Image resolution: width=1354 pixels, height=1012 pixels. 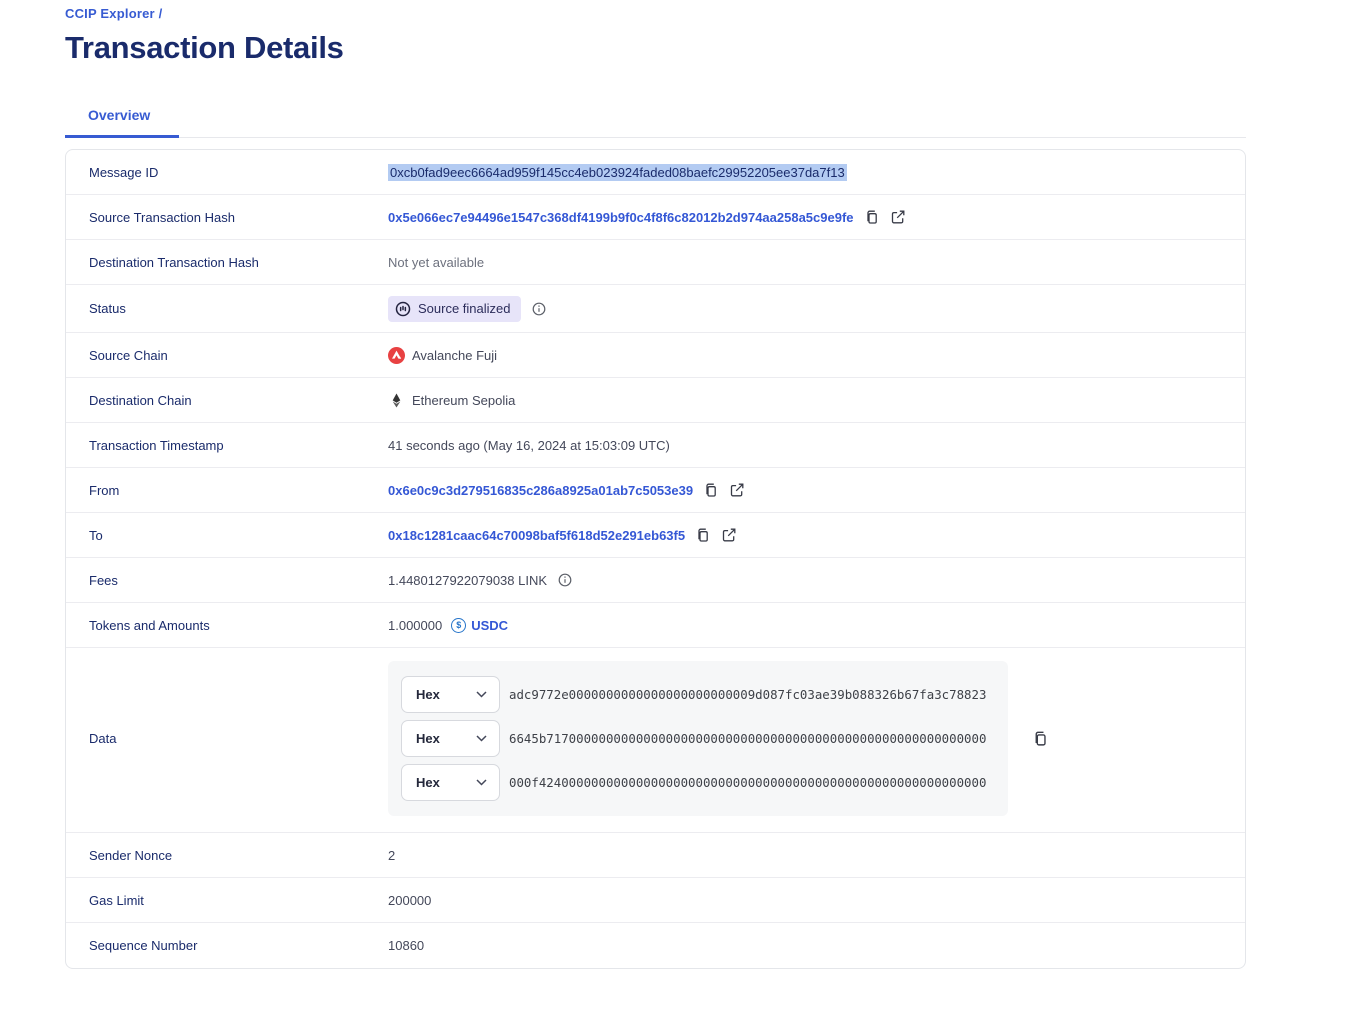 I want to click on ethereum-icon, so click(x=396, y=400).